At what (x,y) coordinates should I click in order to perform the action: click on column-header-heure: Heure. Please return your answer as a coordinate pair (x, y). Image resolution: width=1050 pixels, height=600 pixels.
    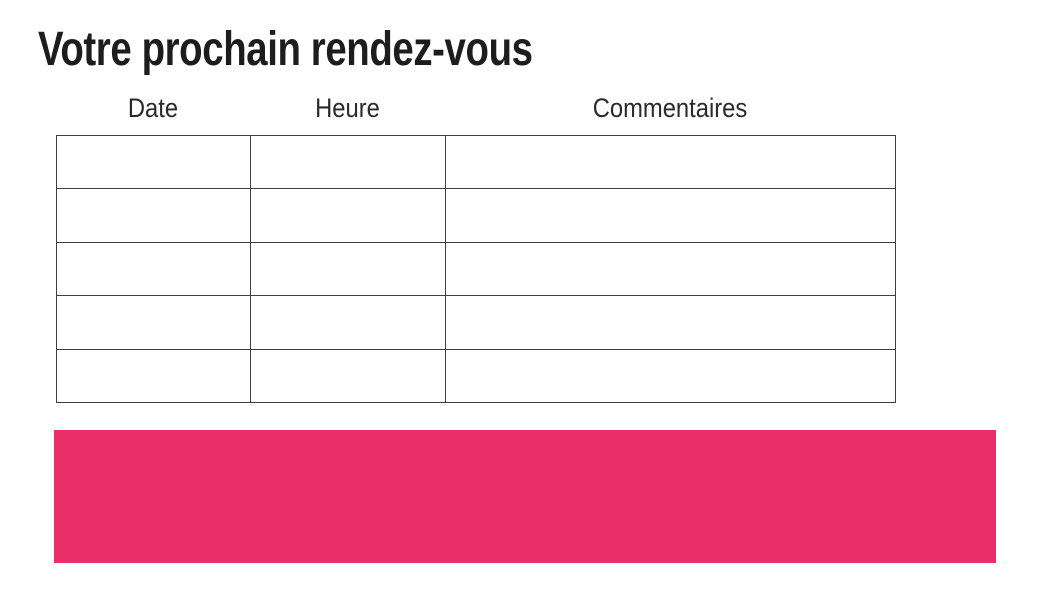
    Looking at the image, I should click on (347, 108).